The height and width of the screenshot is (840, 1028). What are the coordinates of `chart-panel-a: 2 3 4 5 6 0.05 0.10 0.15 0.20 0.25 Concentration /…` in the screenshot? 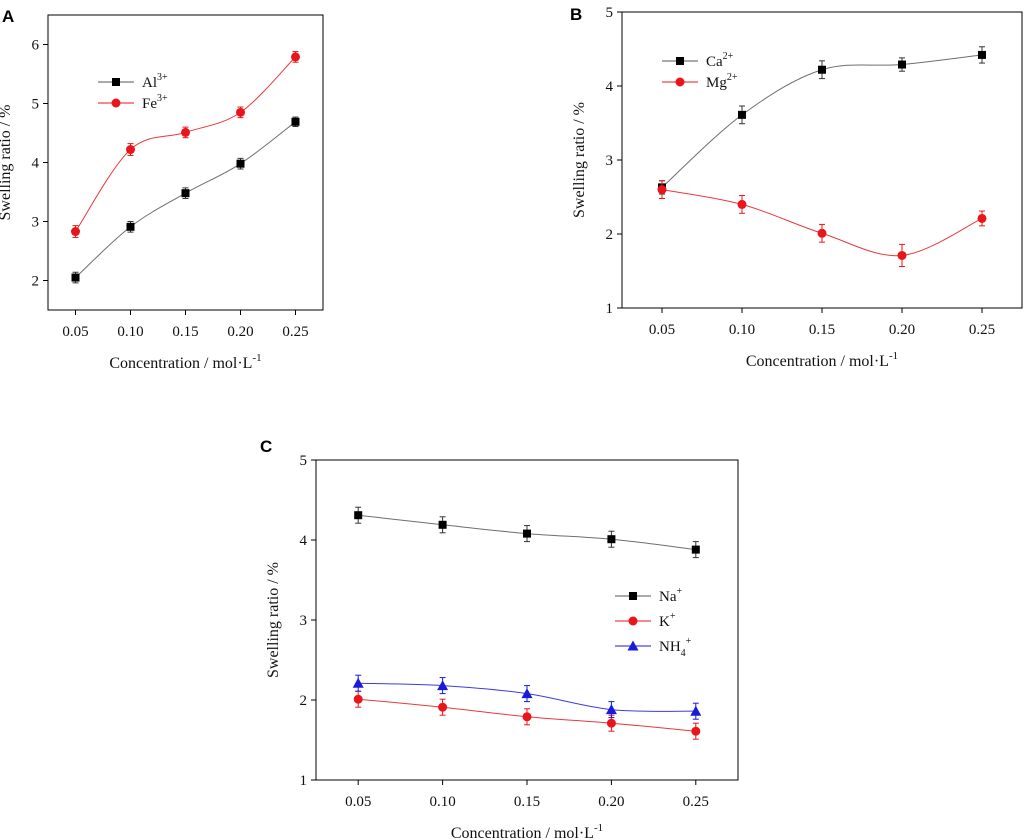 It's located at (162, 193).